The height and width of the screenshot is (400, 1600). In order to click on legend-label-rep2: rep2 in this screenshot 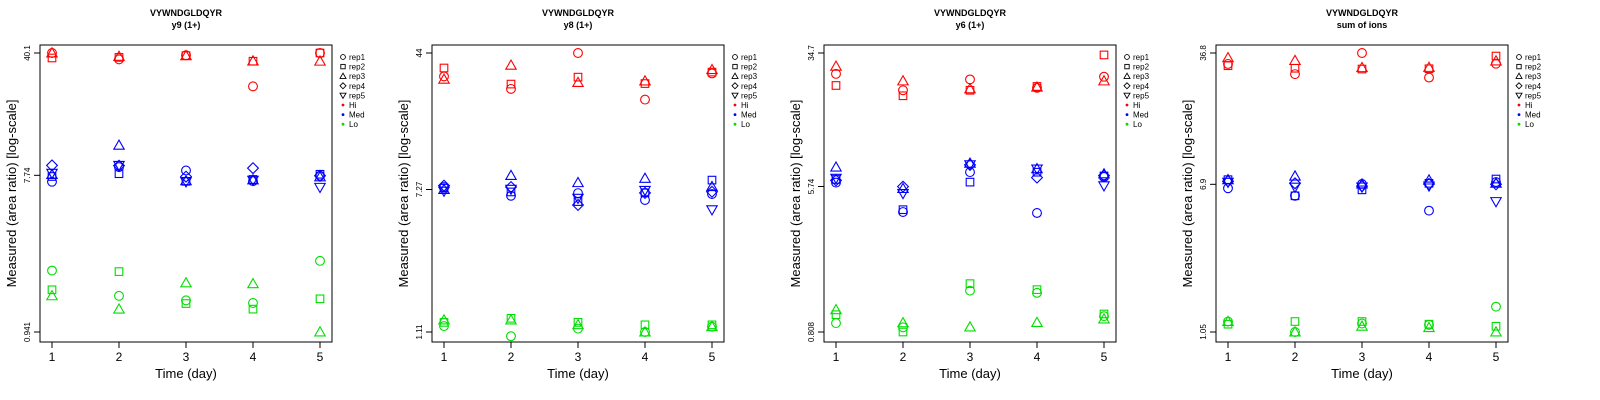, I will do `click(357, 67)`.